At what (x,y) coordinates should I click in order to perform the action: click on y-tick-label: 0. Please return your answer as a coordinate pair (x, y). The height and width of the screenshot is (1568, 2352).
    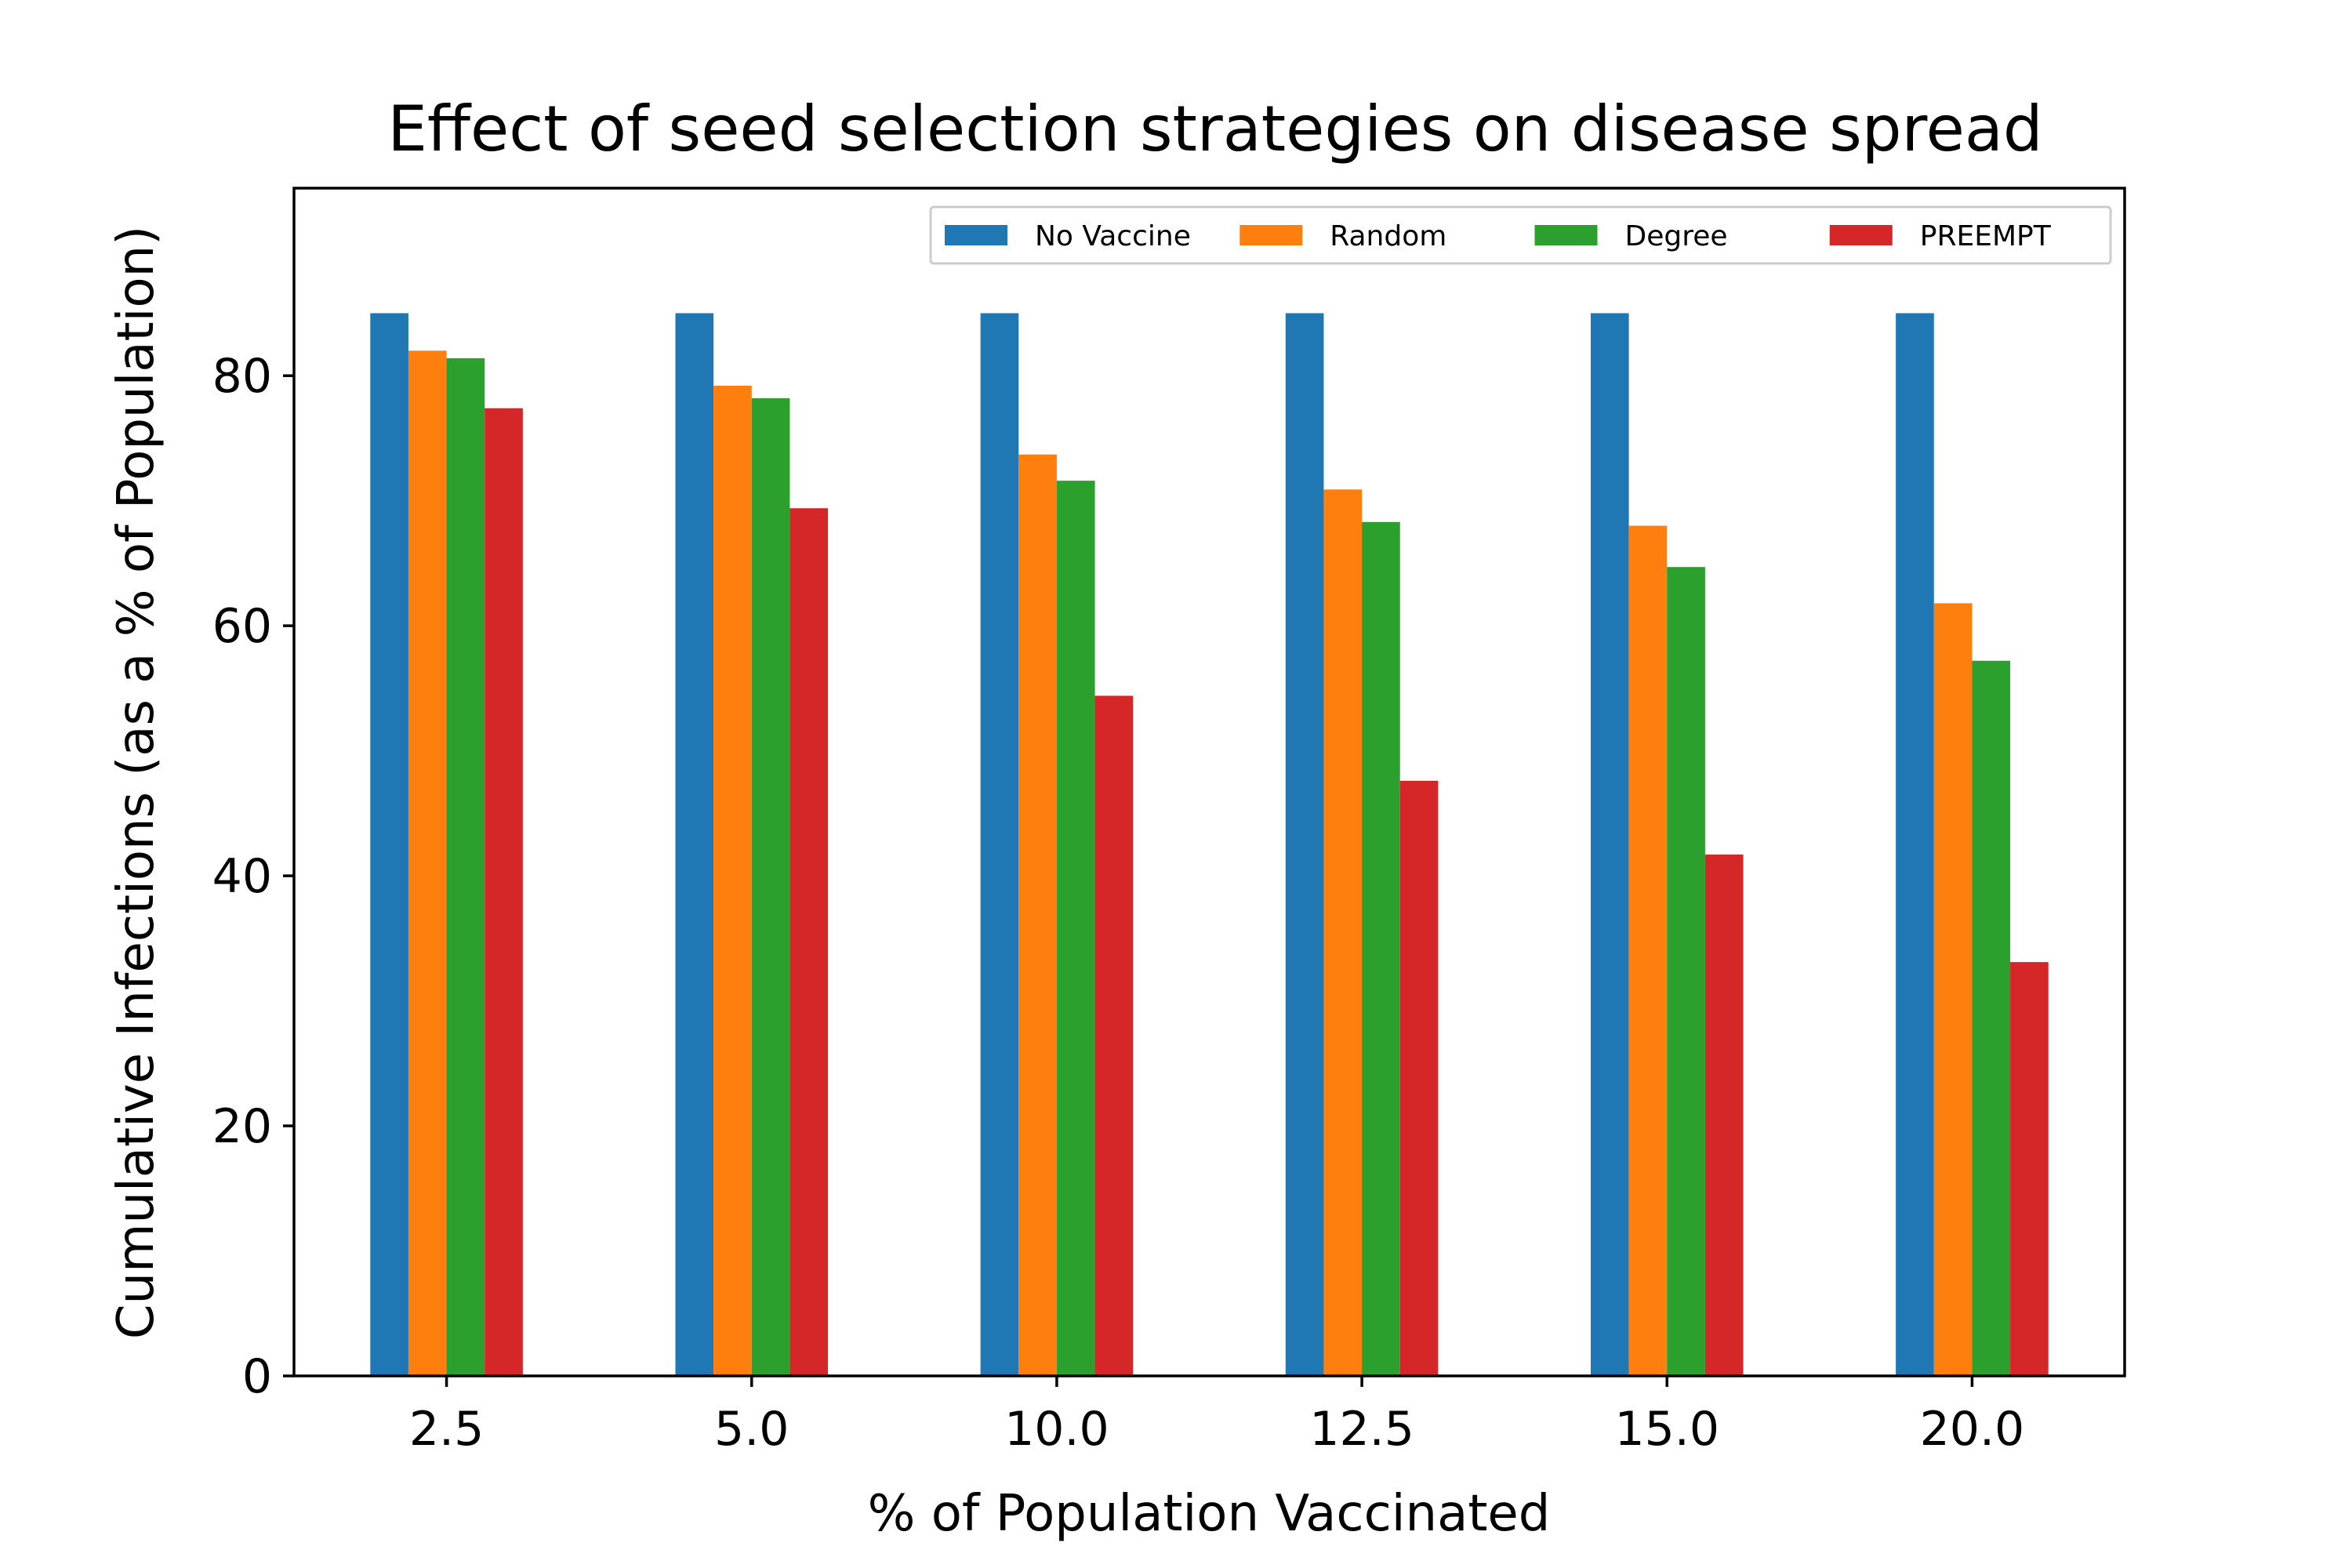
    Looking at the image, I should click on (257, 1376).